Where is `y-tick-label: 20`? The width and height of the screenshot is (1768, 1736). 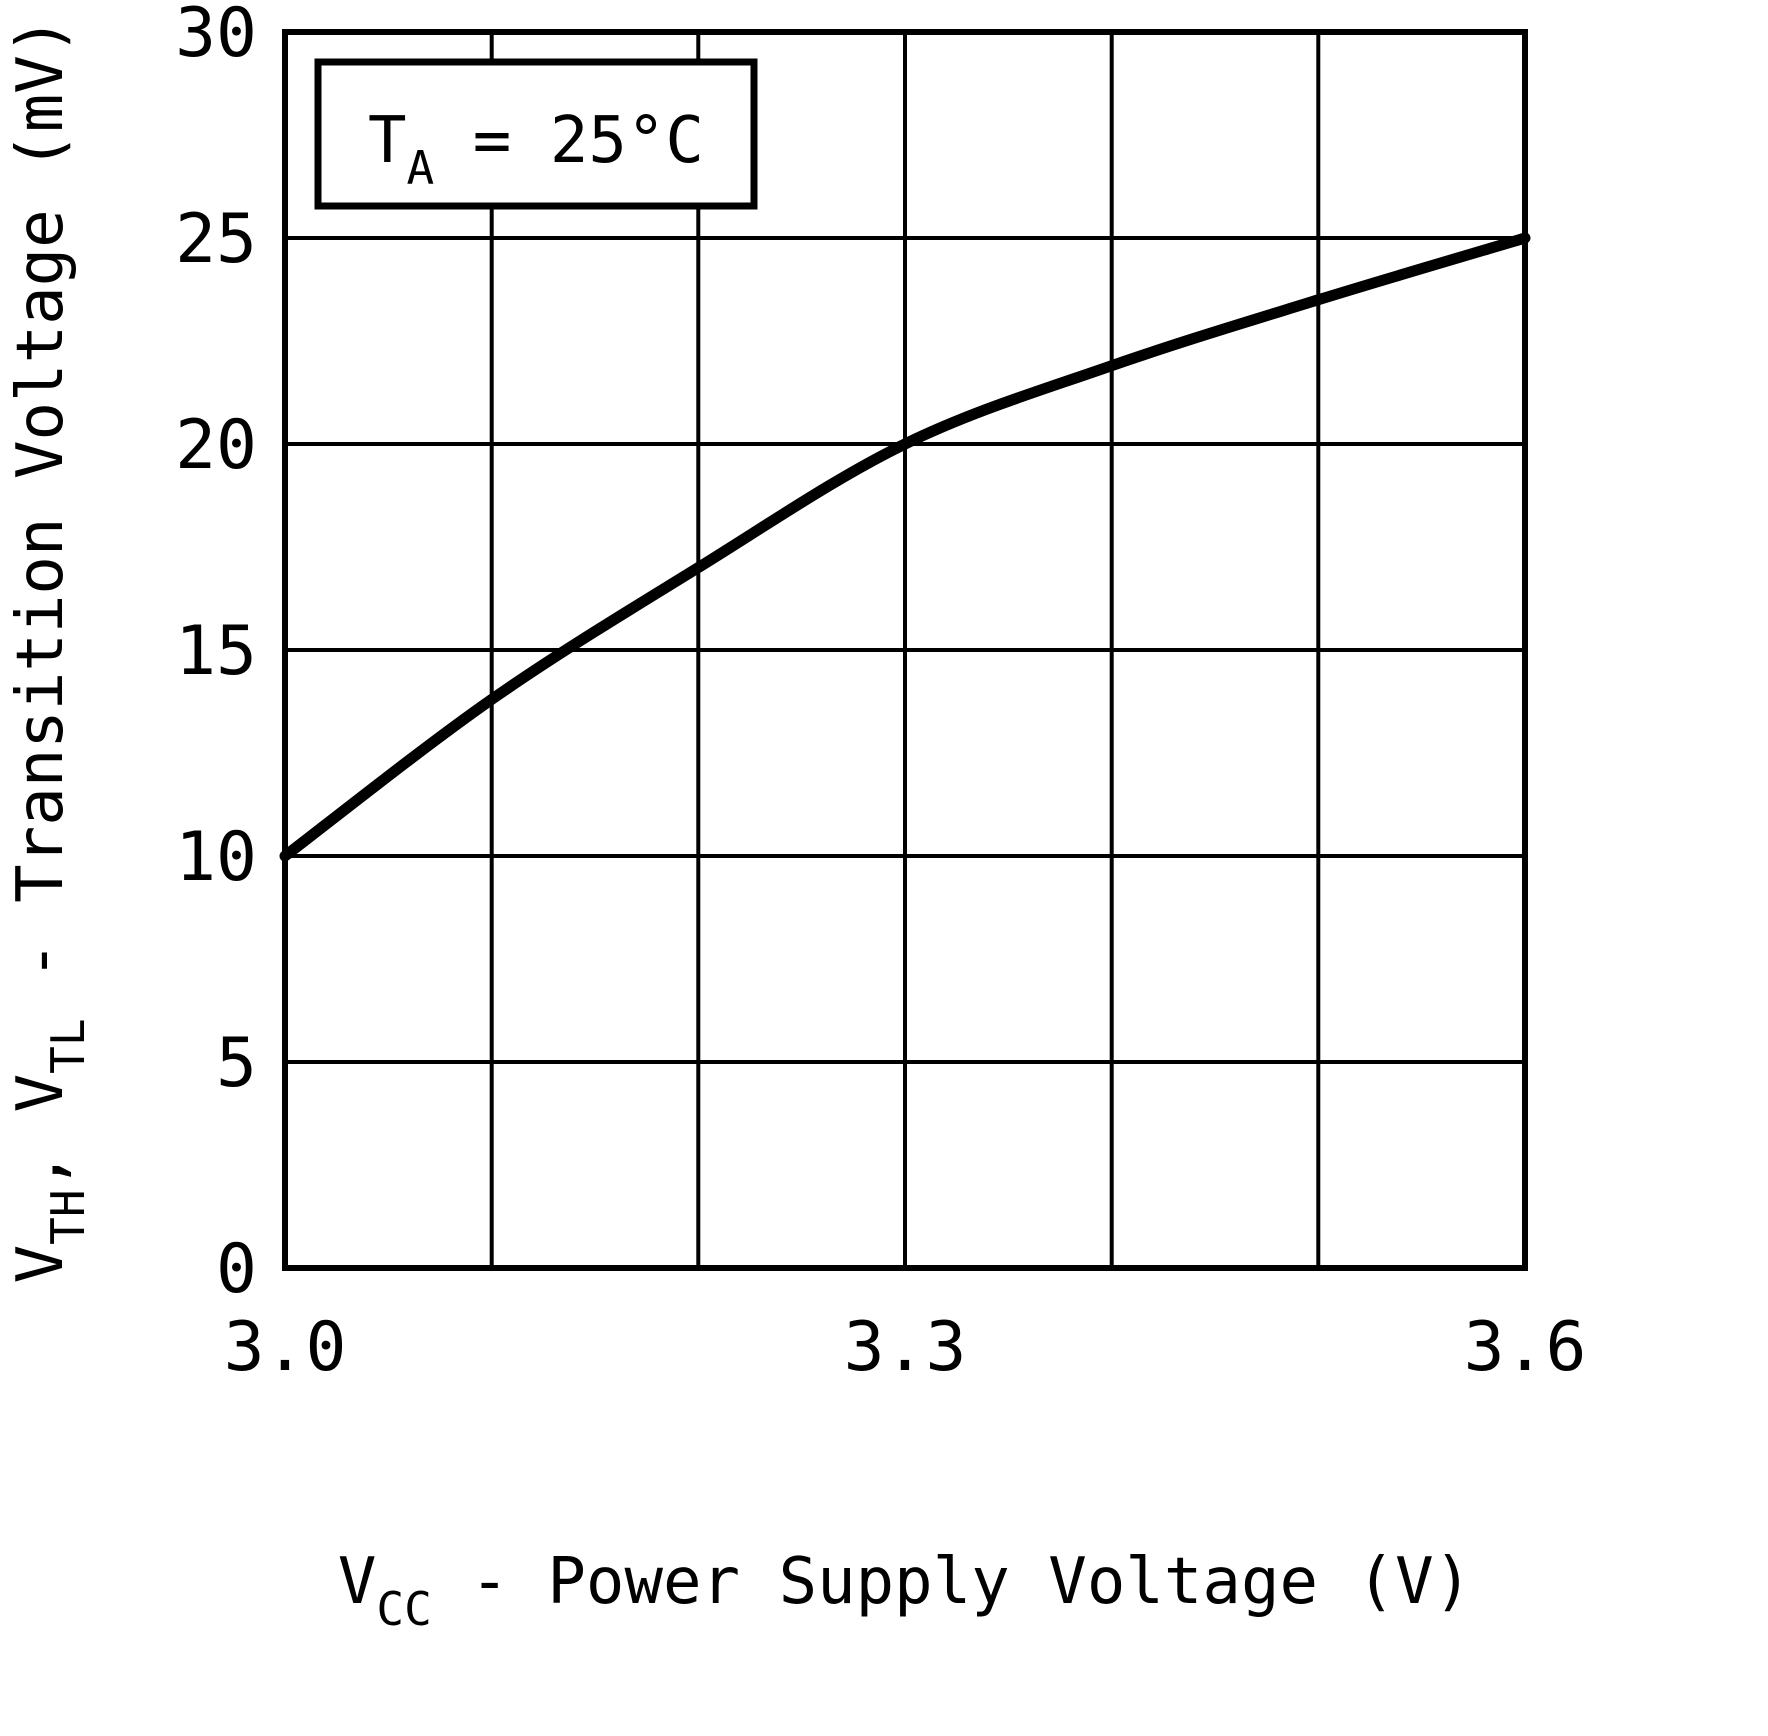
y-tick-label: 20 is located at coordinates (216, 445).